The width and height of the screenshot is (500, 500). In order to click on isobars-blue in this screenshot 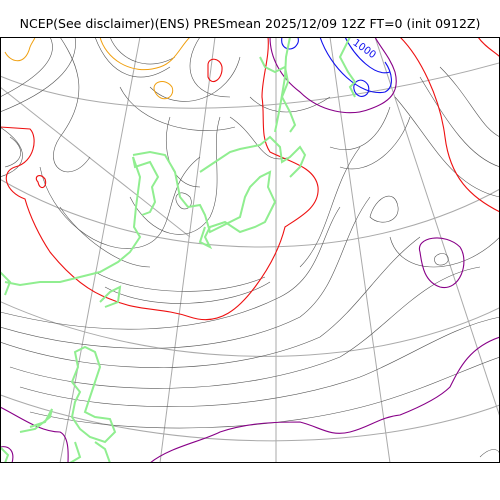, I will do `click(336, 67)`.